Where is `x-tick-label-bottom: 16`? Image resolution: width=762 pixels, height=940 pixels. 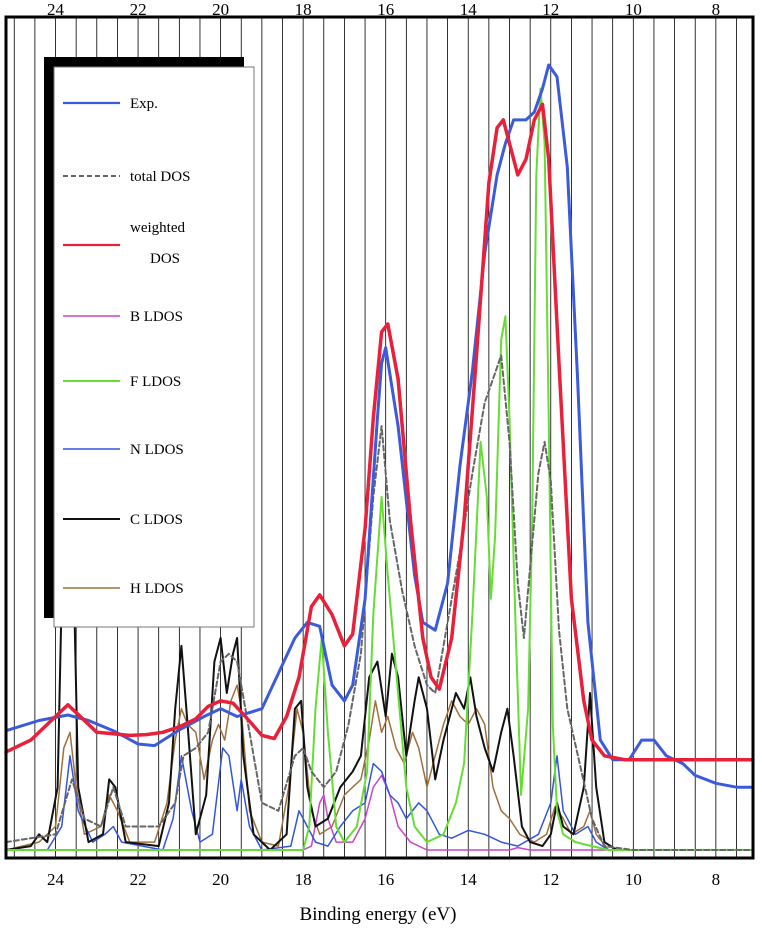
x-tick-label-bottom: 16 is located at coordinates (385, 879).